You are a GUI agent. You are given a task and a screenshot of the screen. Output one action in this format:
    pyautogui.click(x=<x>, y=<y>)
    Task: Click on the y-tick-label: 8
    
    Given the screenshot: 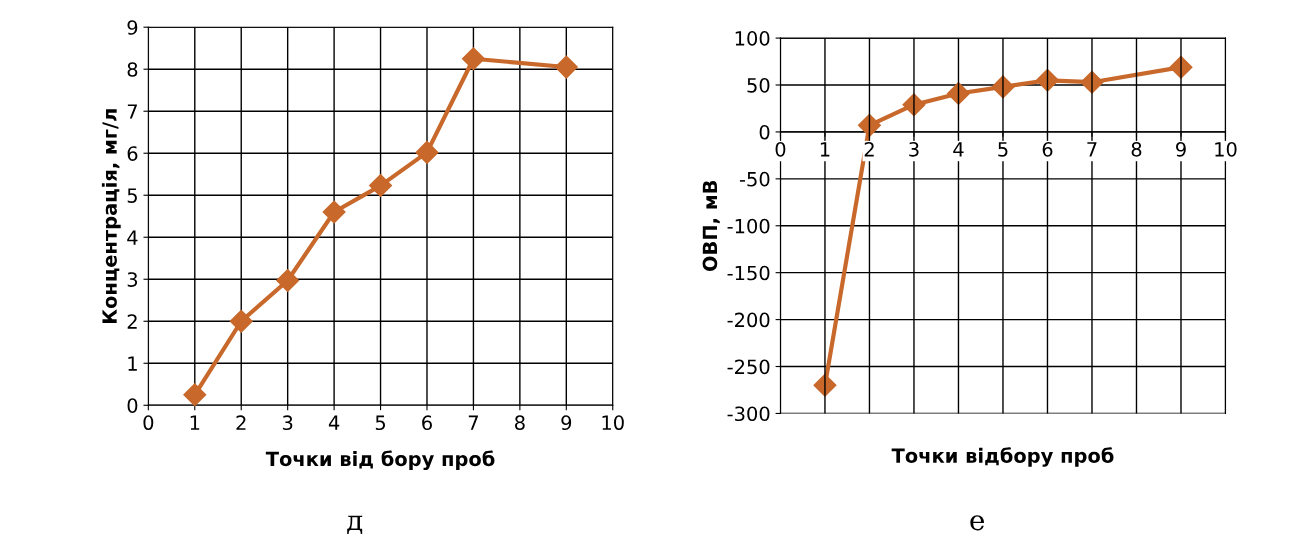 What is the action you would take?
    pyautogui.click(x=132, y=69)
    